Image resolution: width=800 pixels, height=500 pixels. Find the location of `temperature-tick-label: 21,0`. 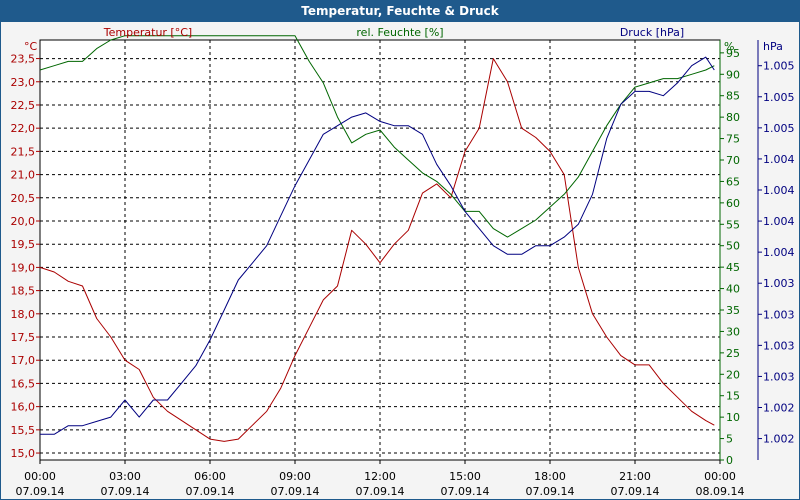

temperature-tick-label: 21,0 is located at coordinates (23, 175).